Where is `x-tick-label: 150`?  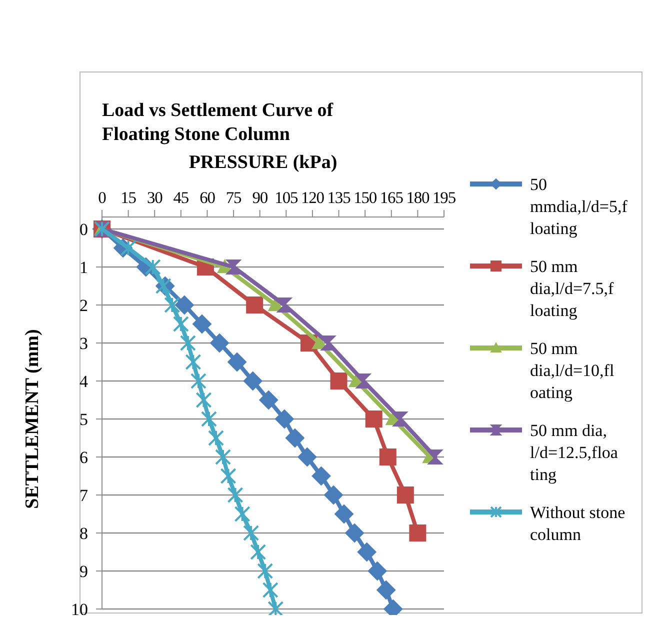 x-tick-label: 150 is located at coordinates (365, 197).